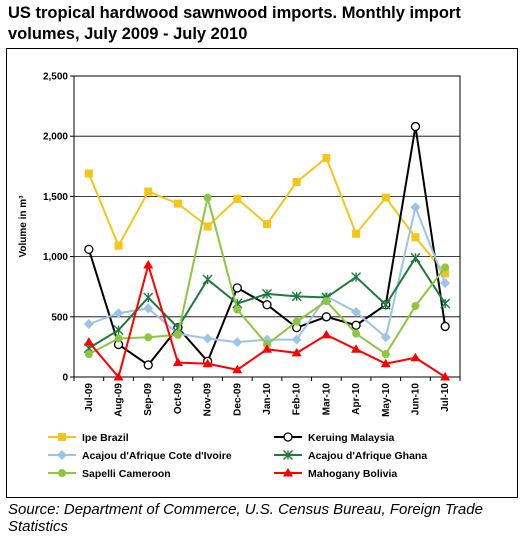 This screenshot has width=528, height=538. What do you see at coordinates (157, 456) in the screenshot?
I see `legend-label: Acajou d'Afrique Cote d'Ivoire` at bounding box center [157, 456].